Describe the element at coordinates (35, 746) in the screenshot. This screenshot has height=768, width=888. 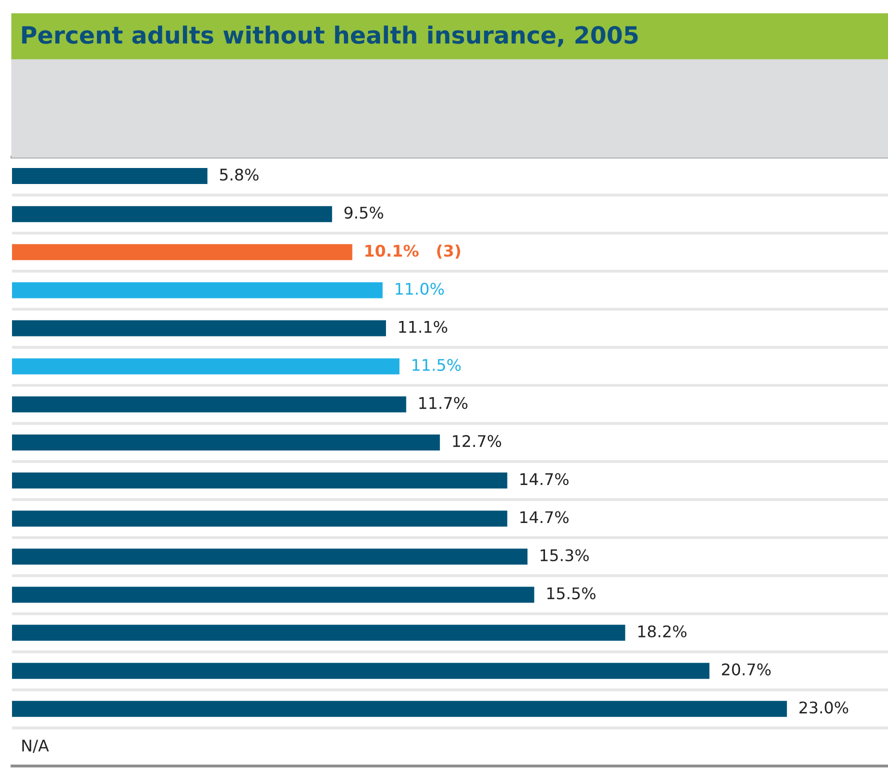
I see `text: N/A` at that location.